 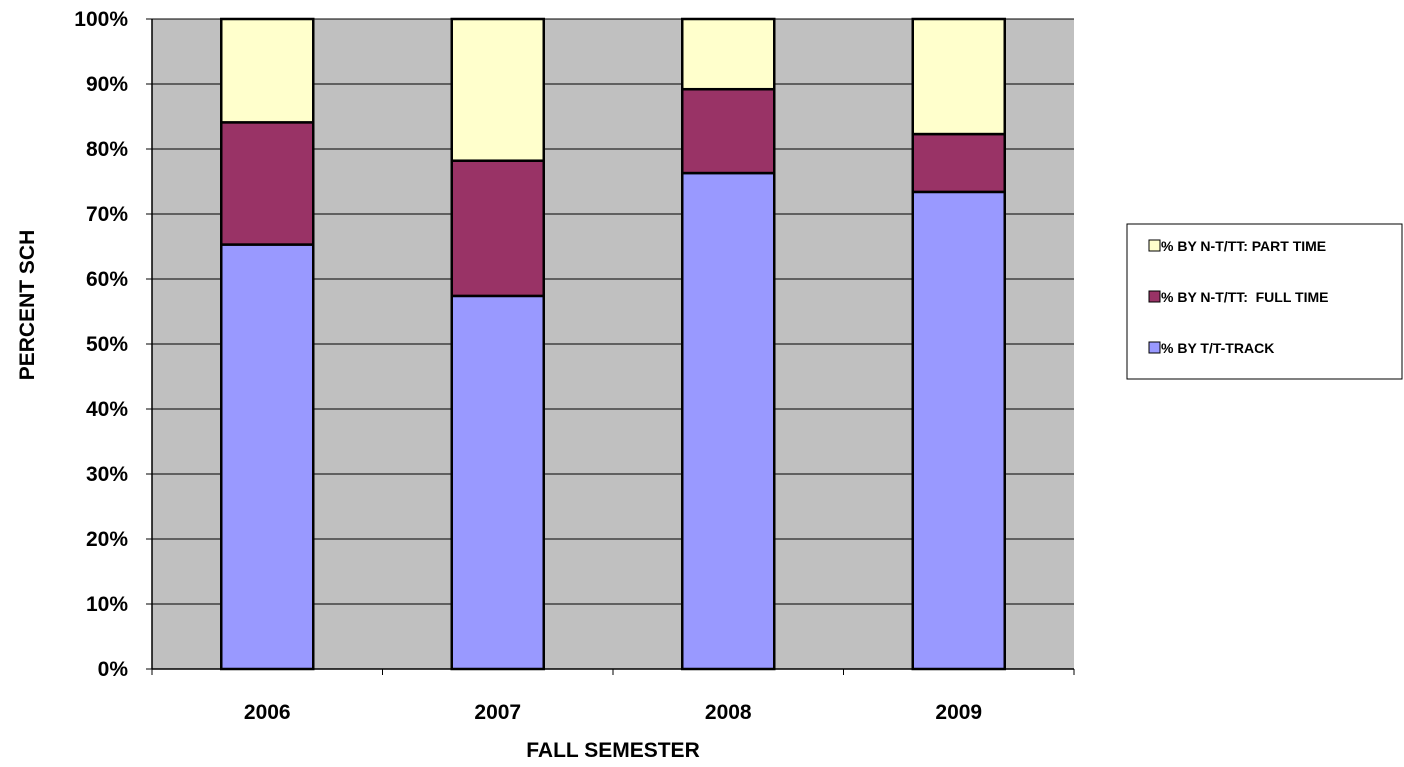 I want to click on y-tick-label: 60%, so click(x=107, y=279).